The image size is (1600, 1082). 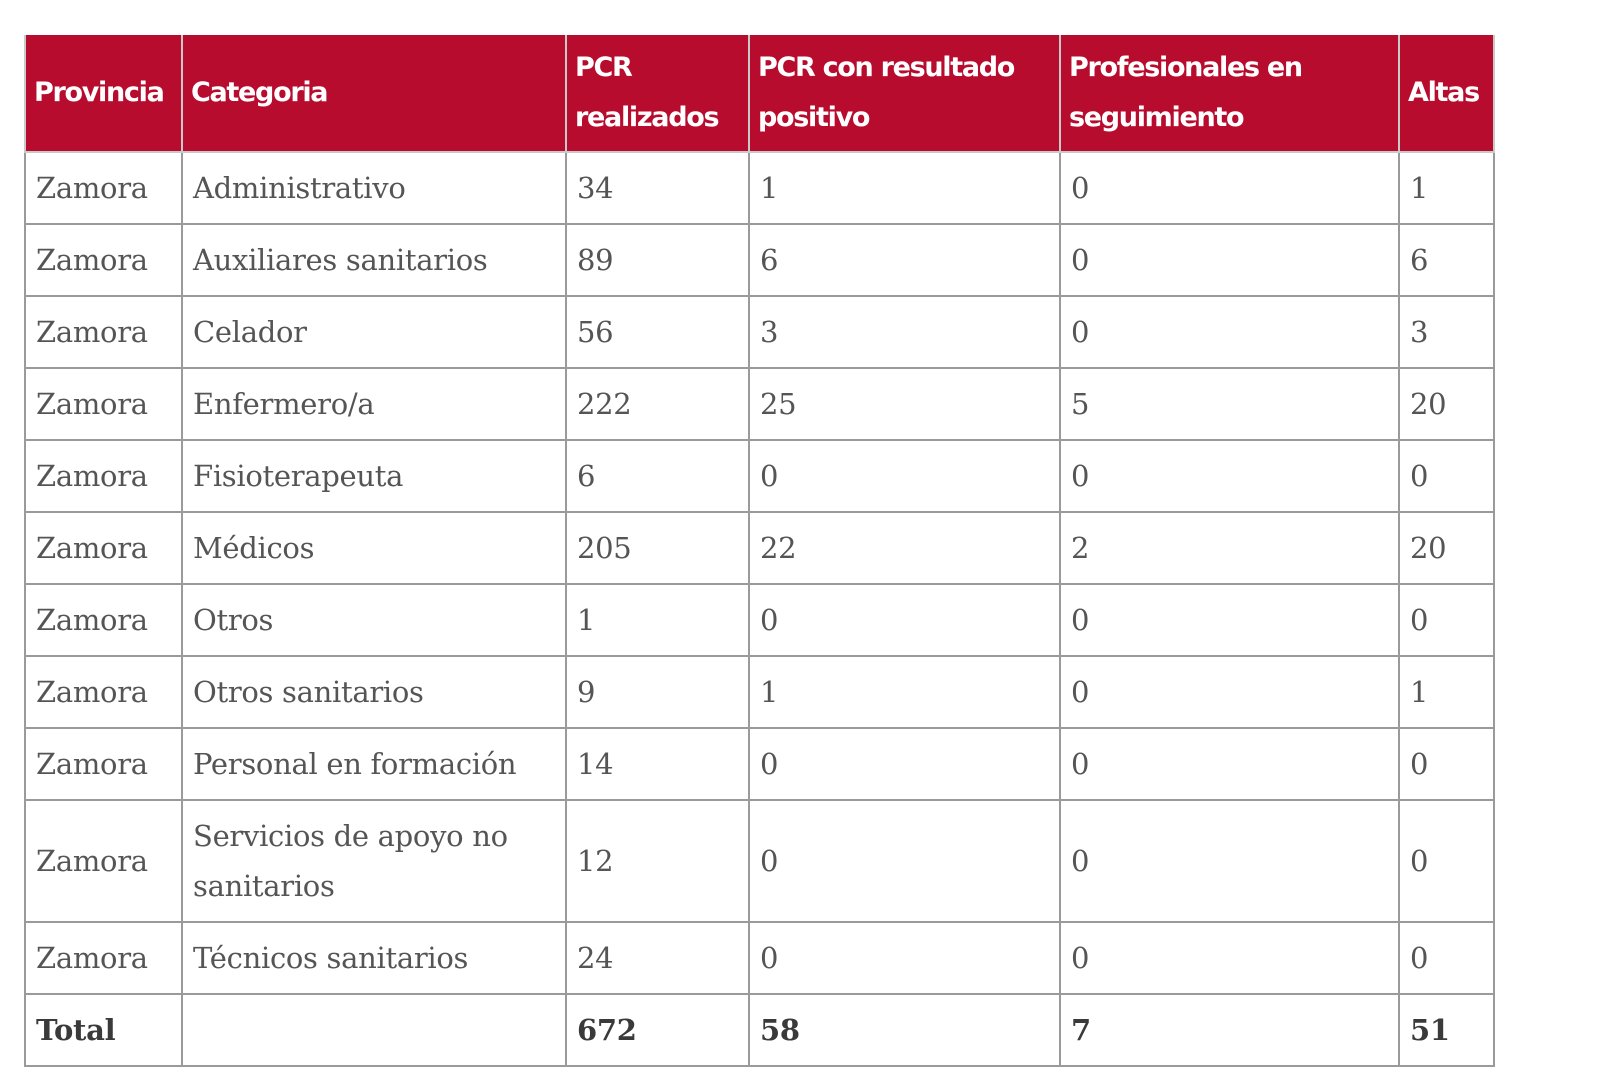 I want to click on total-categoria, so click(x=374, y=1030).